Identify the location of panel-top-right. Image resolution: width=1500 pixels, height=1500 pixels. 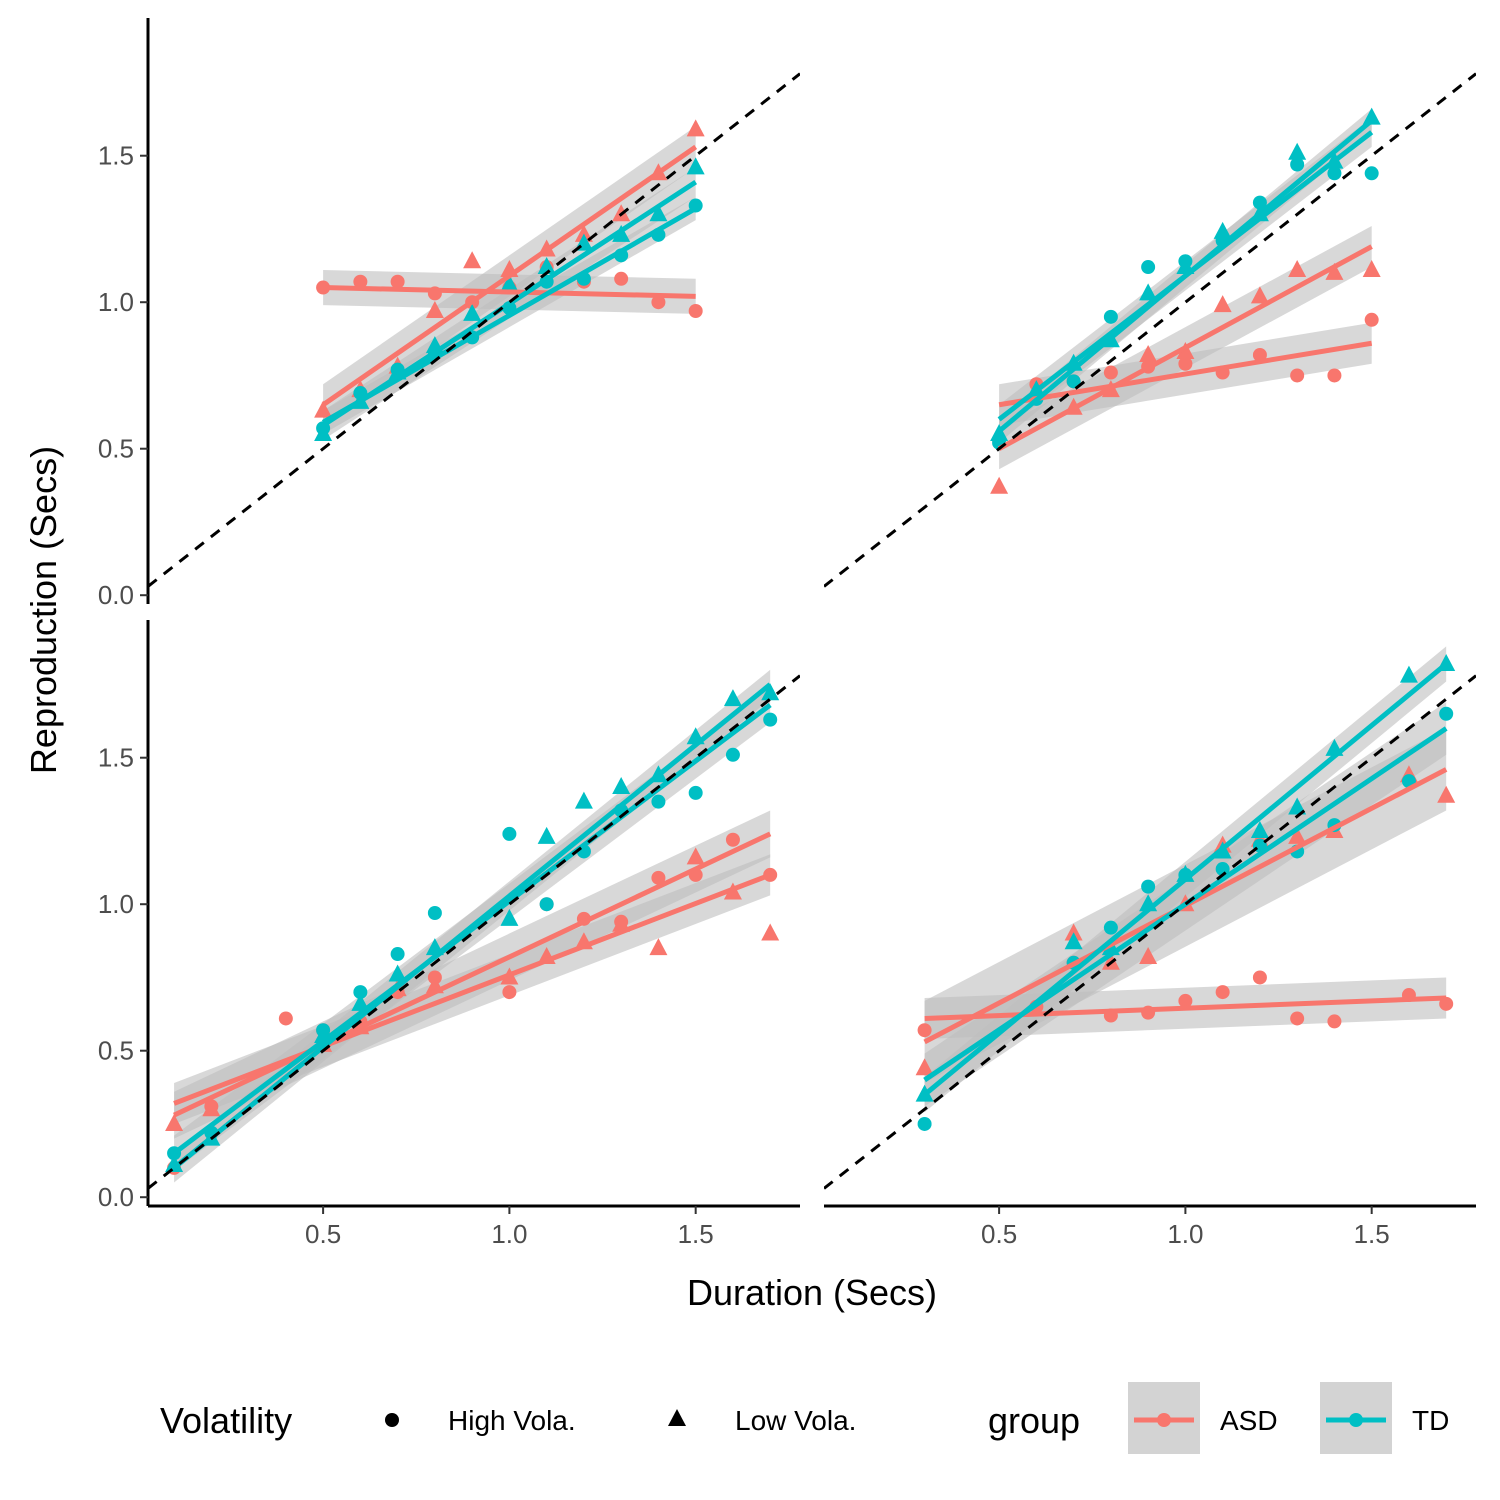
(1150, 330).